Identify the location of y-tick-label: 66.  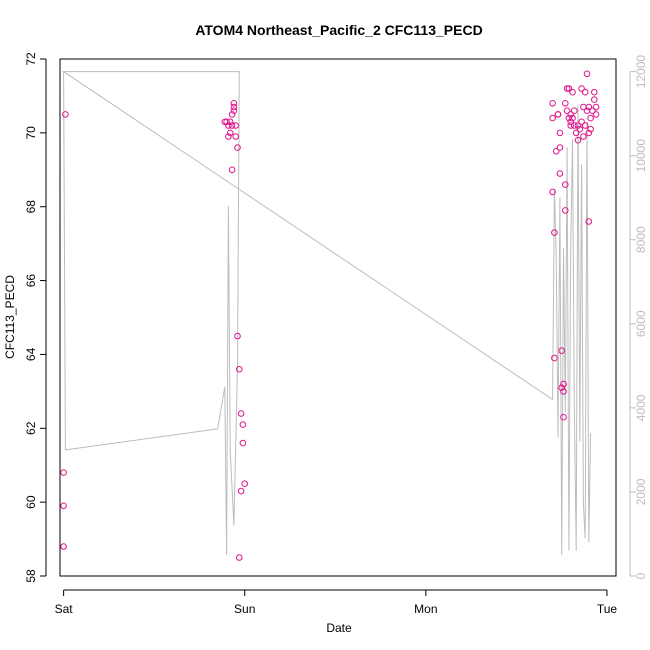
(31, 281).